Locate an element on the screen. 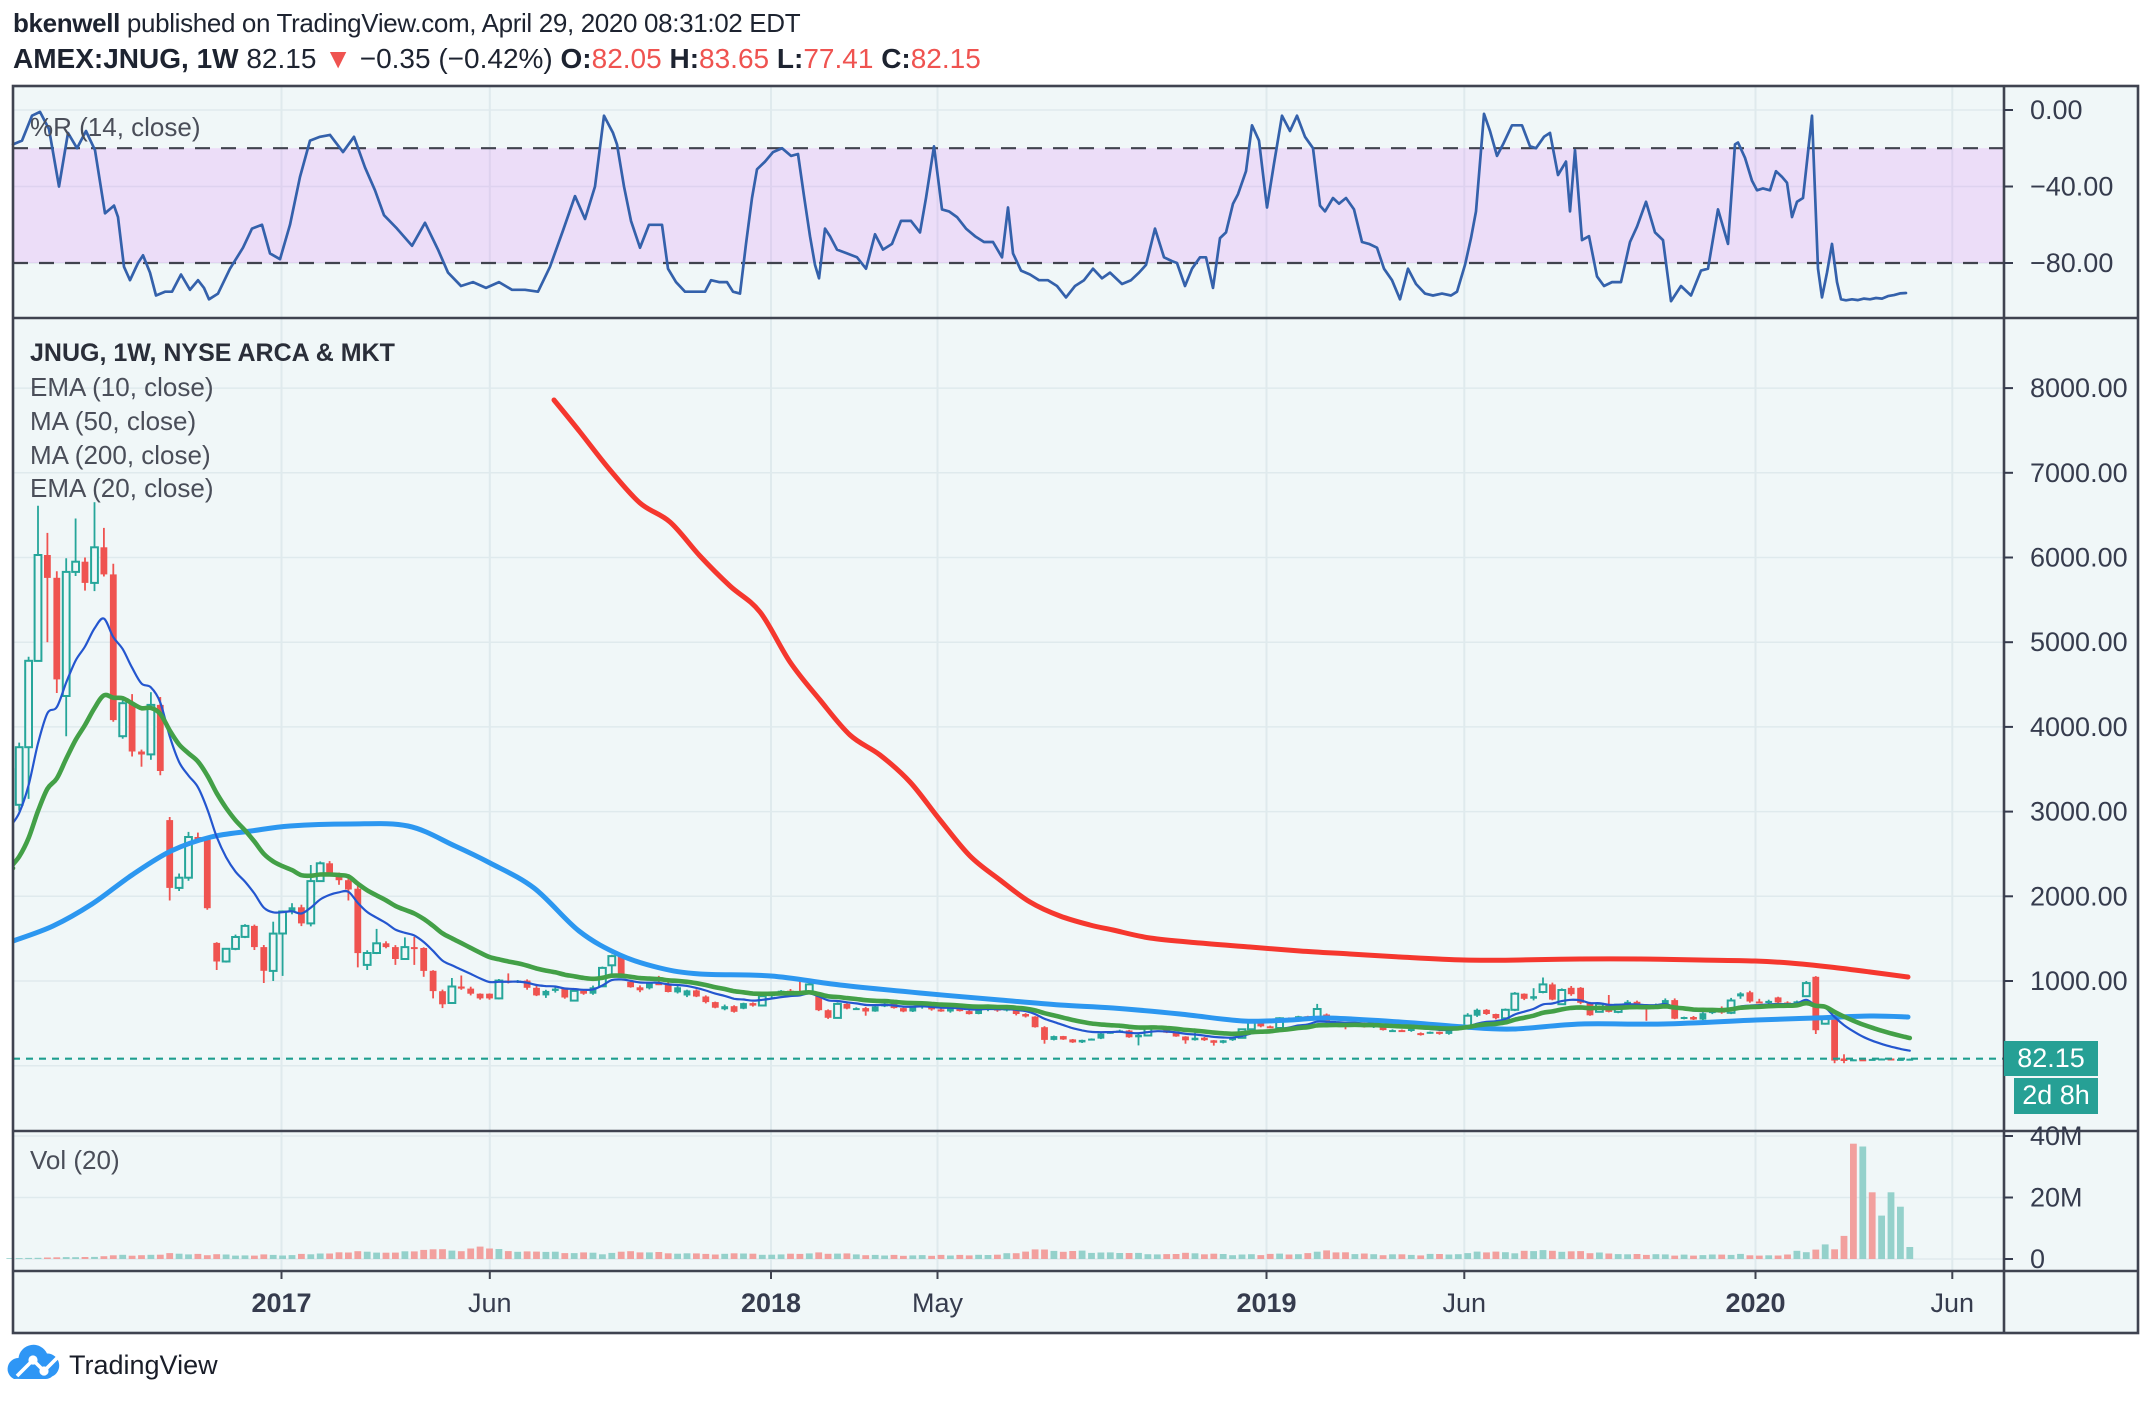 The height and width of the screenshot is (1407, 2150). svg-text: 2018 is located at coordinates (771, 1303).